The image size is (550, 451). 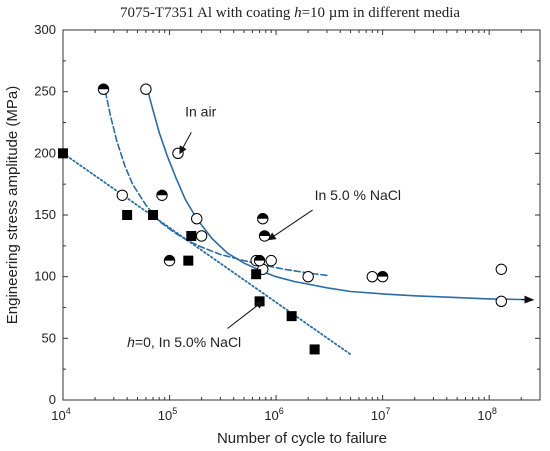 What do you see at coordinates (49, 337) in the screenshot?
I see `y-tick-label: 50` at bounding box center [49, 337].